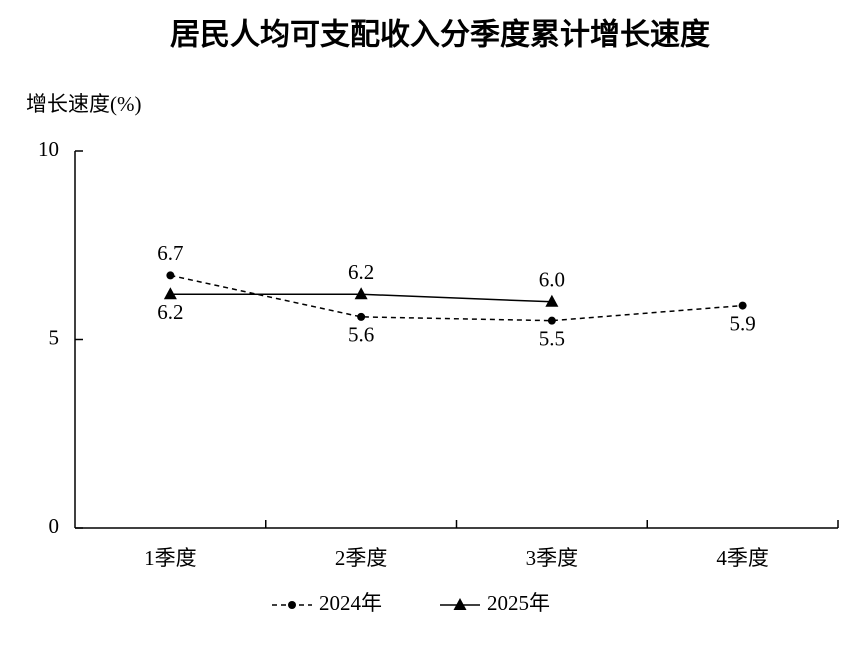 This screenshot has height=672, width=857. What do you see at coordinates (170, 253) in the screenshot?
I see `data-label: 6.7` at bounding box center [170, 253].